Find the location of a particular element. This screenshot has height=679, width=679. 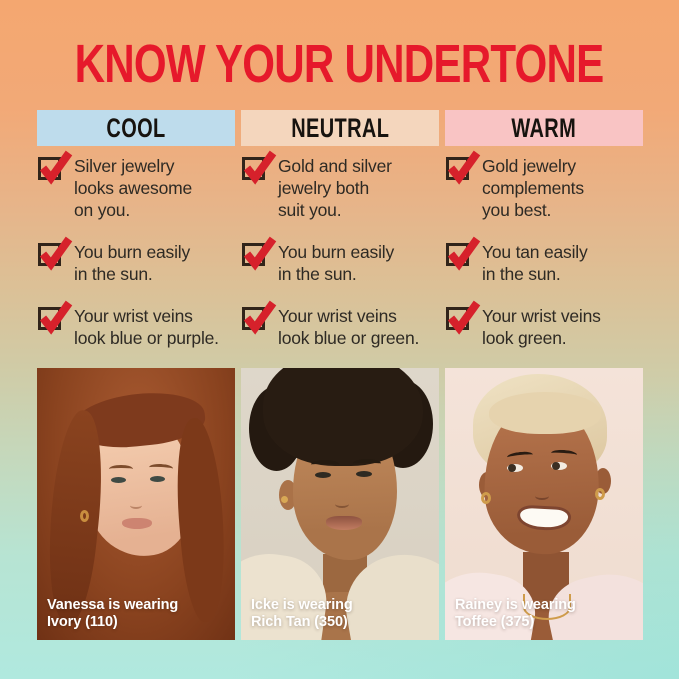

checklist-item: Gold and silver jewelry both suit you. is located at coordinates (340, 185).